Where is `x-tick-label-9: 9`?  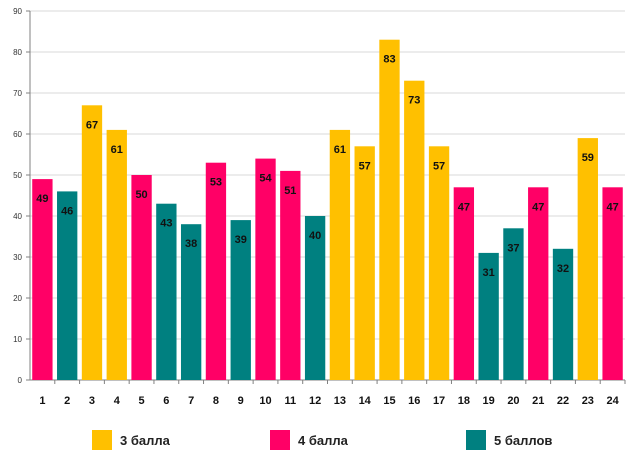 x-tick-label-9: 9 is located at coordinates (241, 401).